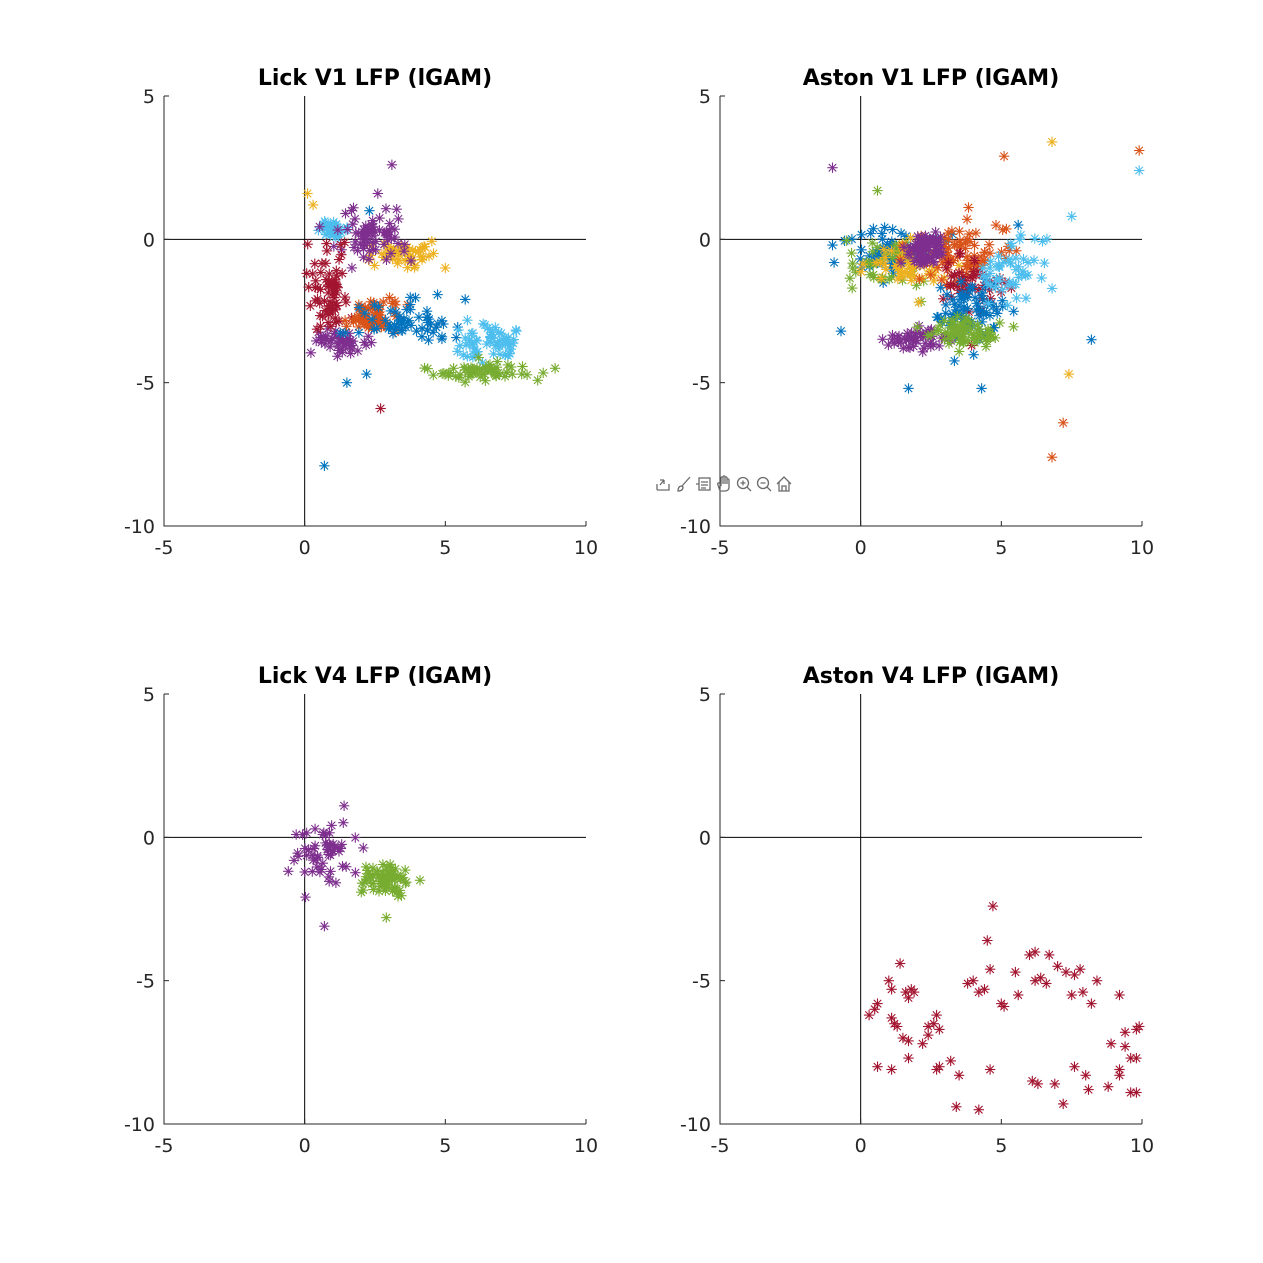 The width and height of the screenshot is (1263, 1263). Describe the element at coordinates (663, 485) in the screenshot. I see `export-icon` at that location.